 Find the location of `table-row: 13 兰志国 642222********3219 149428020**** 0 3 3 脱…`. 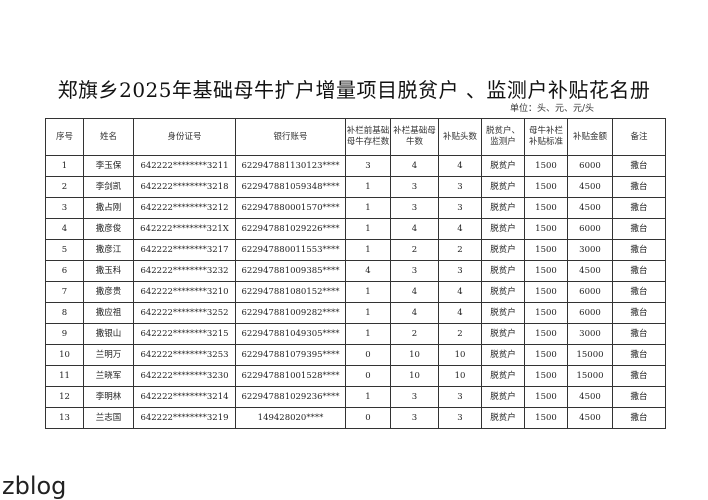

table-row: 13 兰志国 642222********3219 149428020**** 0 3 3 脱… is located at coordinates (355, 418).